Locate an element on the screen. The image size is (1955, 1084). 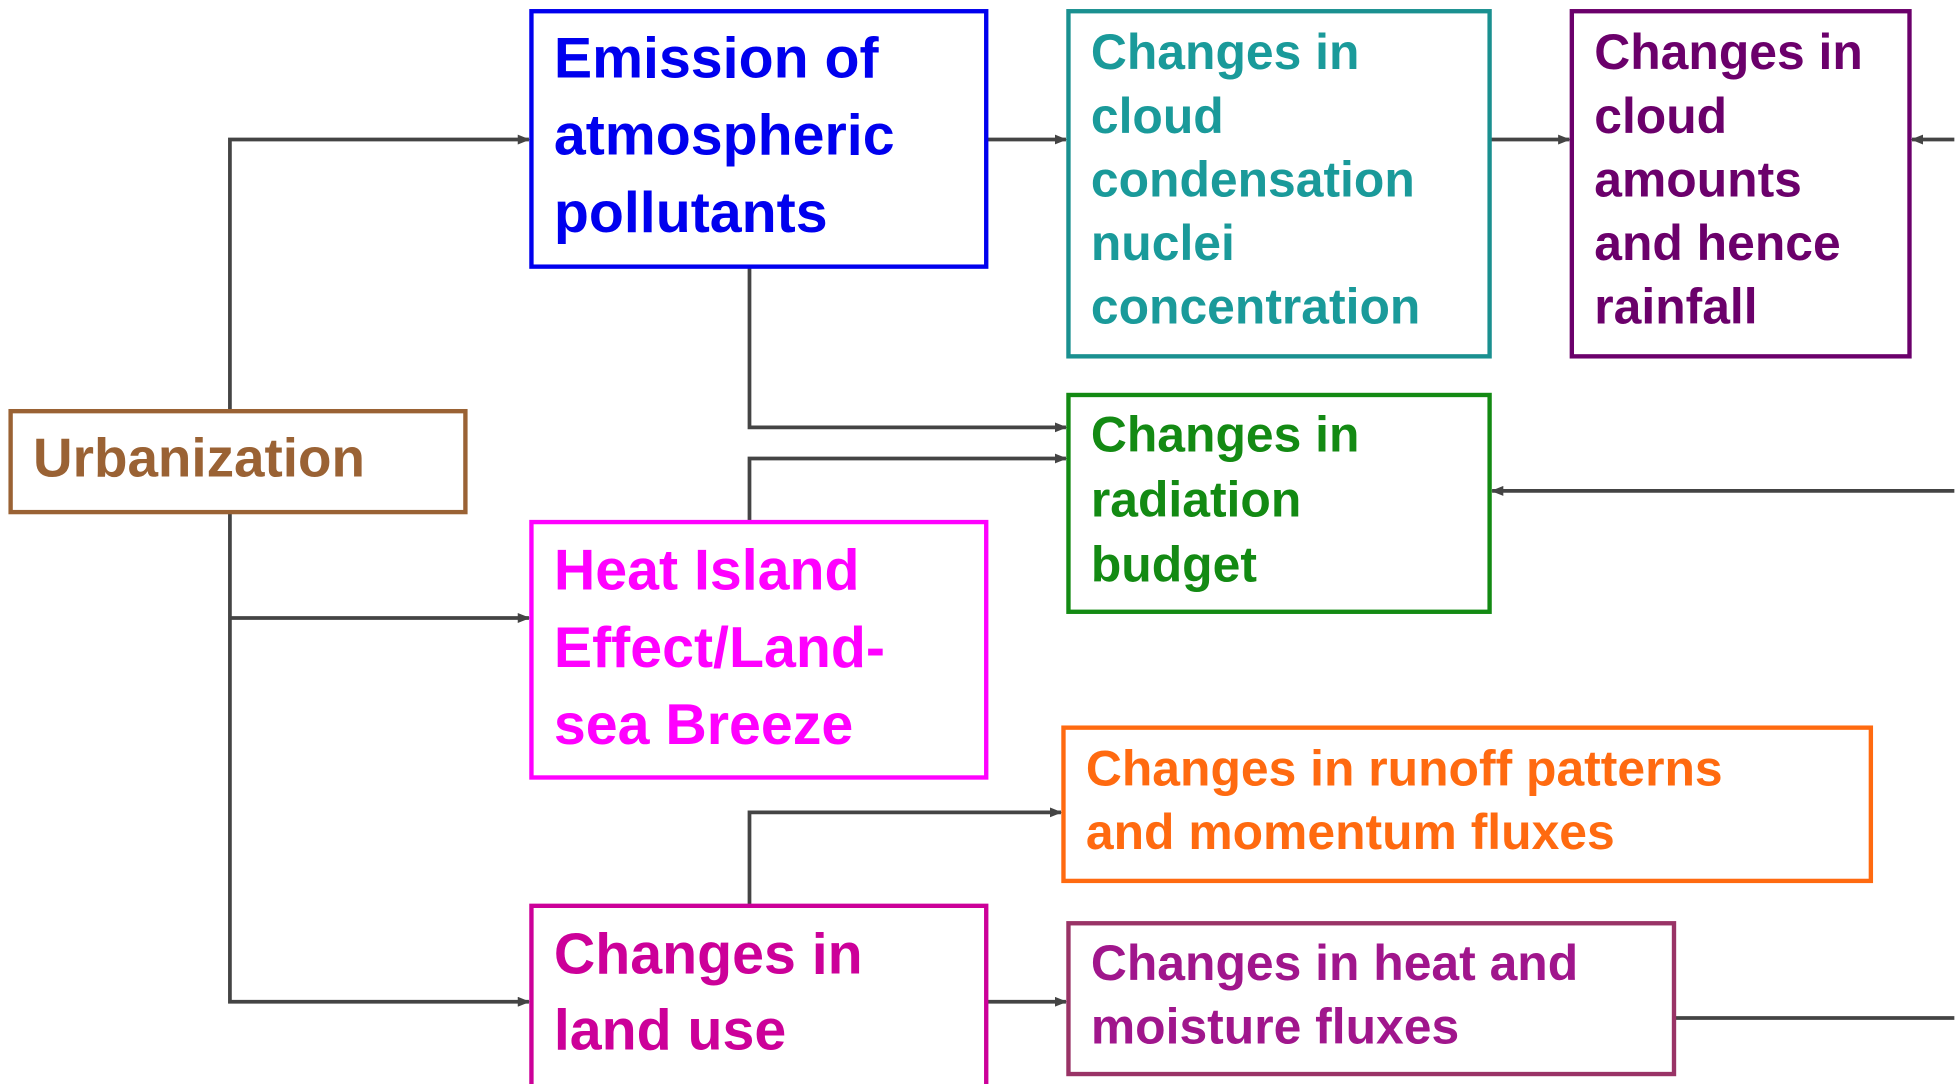
node-label: atmospheric is located at coordinates (724, 136).